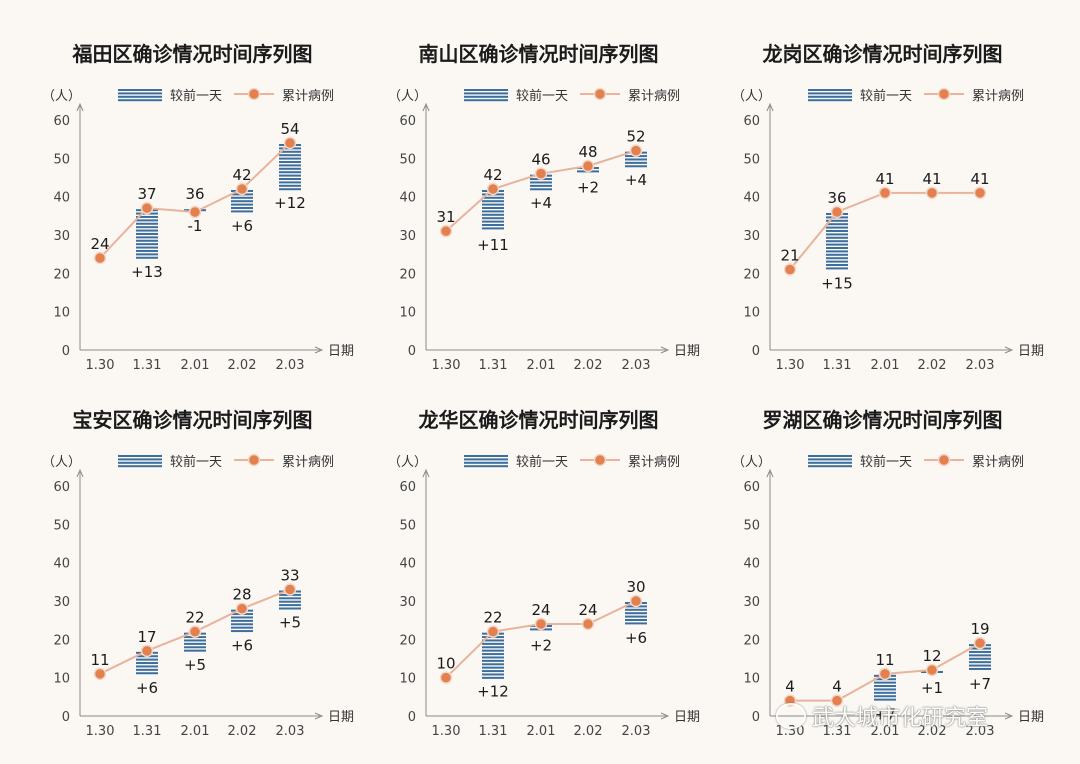  Describe the element at coordinates (540, 610) in the screenshot. I see `cumulative-label: 24` at that location.